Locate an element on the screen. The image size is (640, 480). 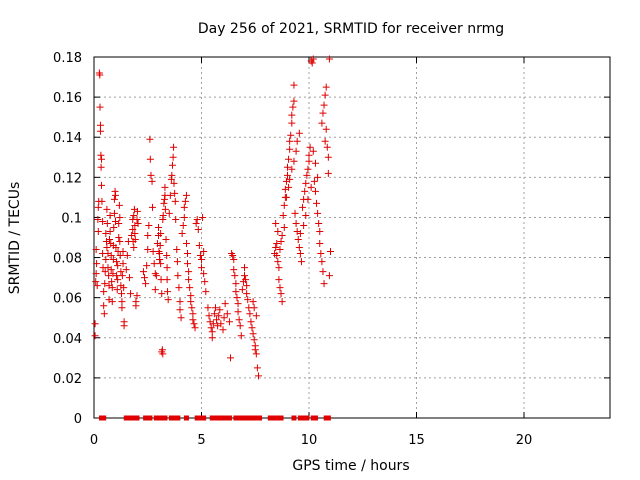
y-tick-label: 0 is located at coordinates (78, 419).